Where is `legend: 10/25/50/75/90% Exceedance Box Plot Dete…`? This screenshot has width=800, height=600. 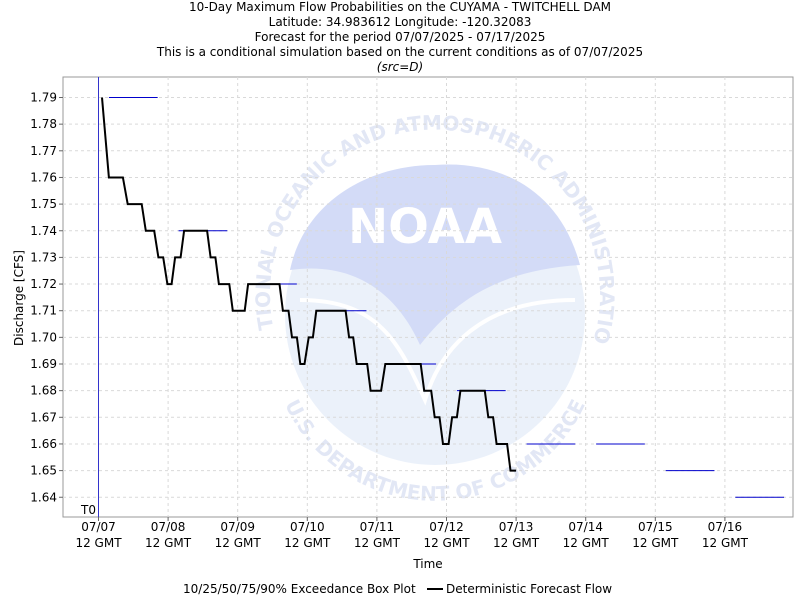 legend: 10/25/50/75/90% Exceedance Box Plot Dete… is located at coordinates (397, 589).